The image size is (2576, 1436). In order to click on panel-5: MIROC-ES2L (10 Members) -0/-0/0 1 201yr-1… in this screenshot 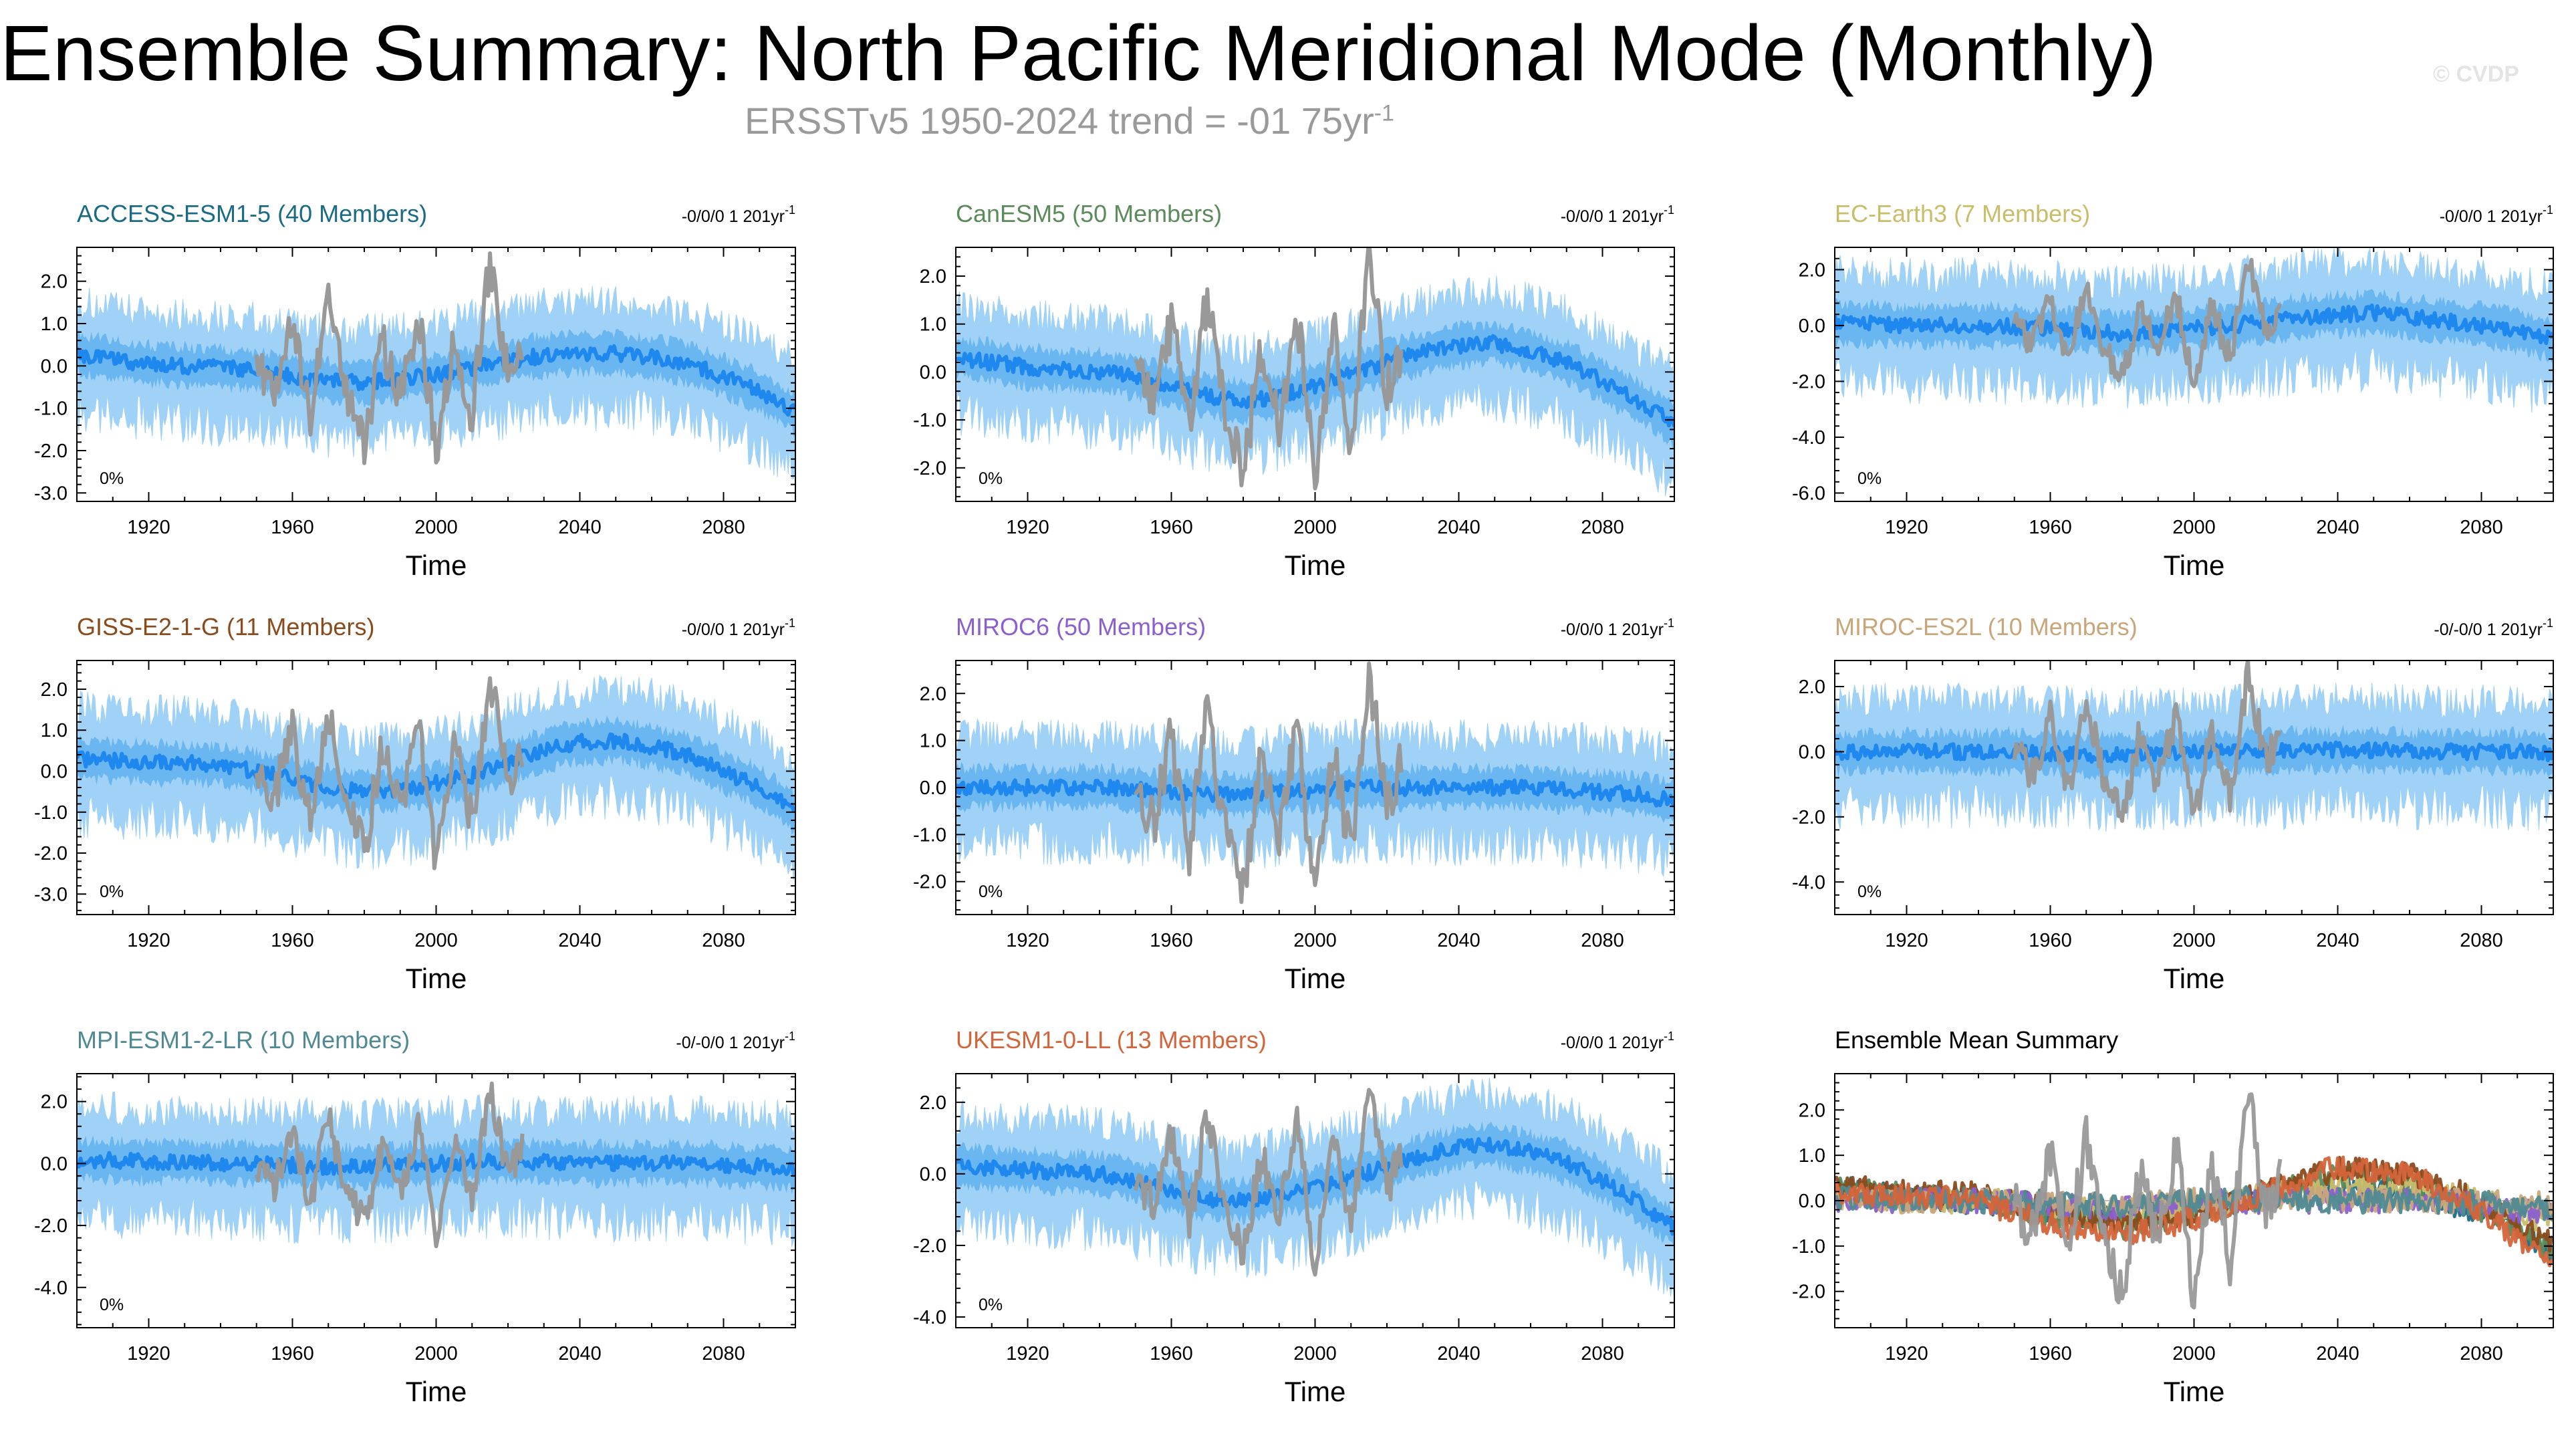, I will do `click(2173, 804)`.